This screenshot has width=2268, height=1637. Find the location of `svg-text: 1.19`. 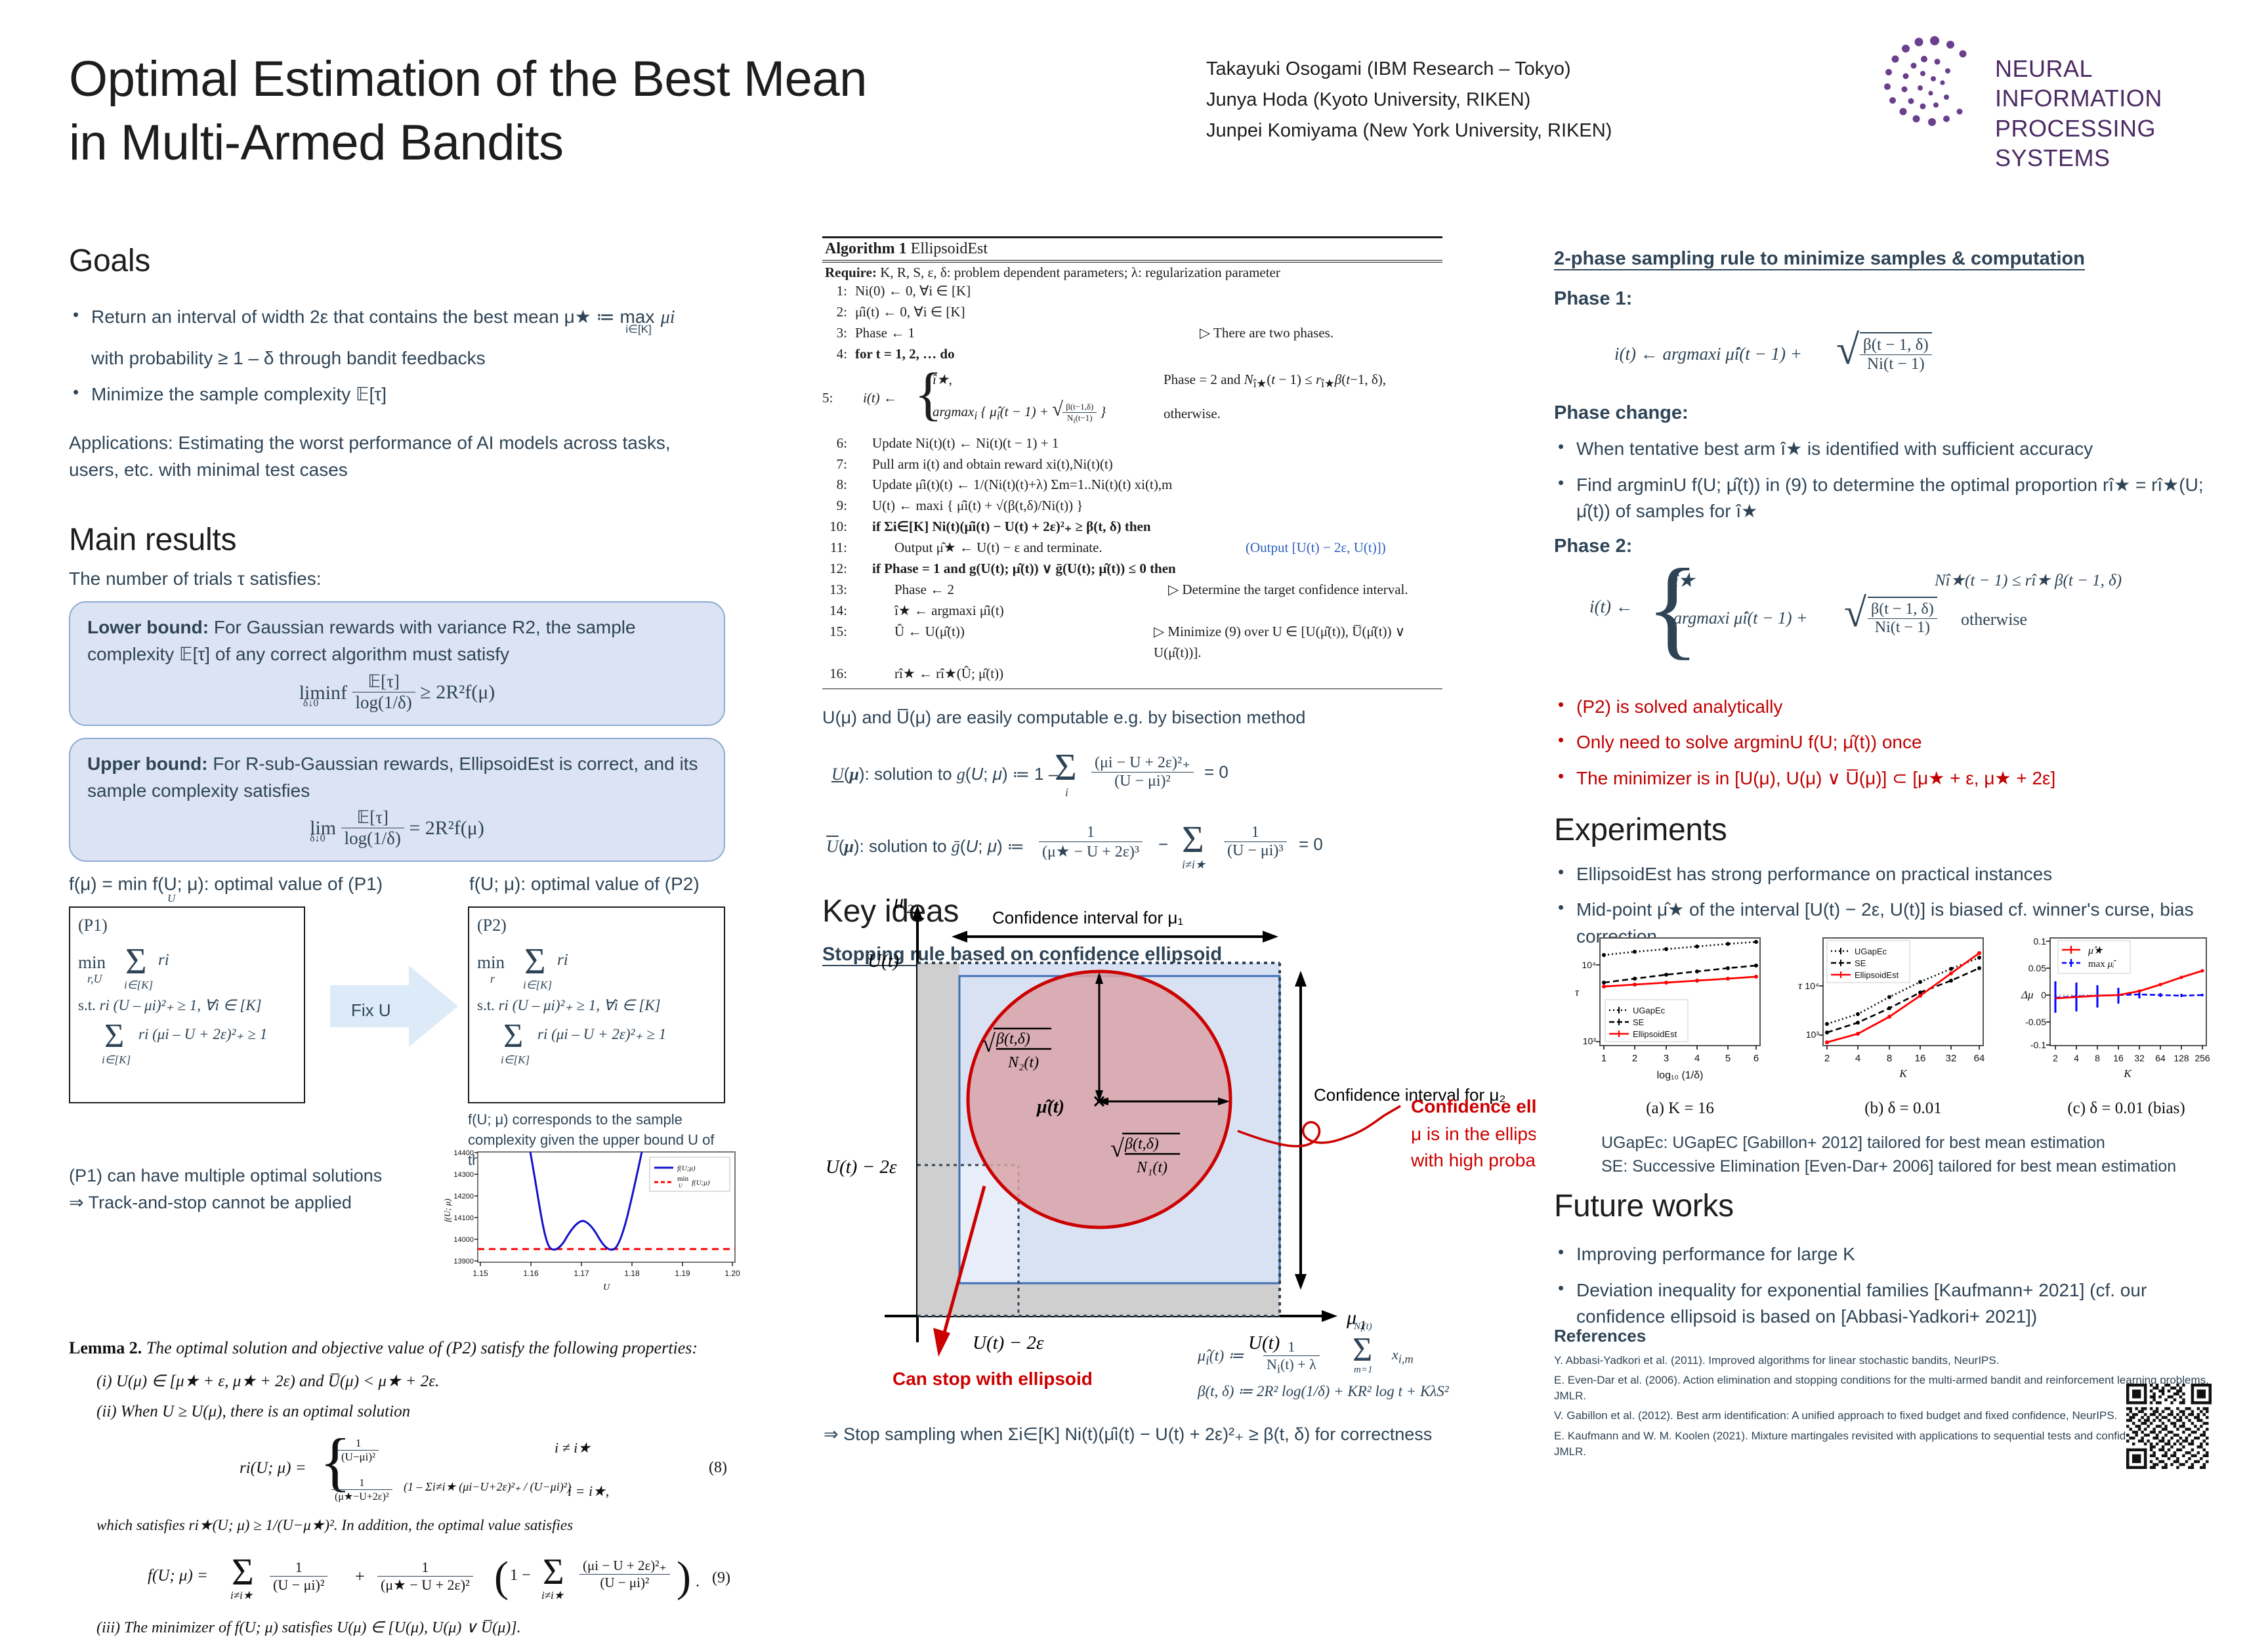

svg-text: 1.19 is located at coordinates (682, 1273).